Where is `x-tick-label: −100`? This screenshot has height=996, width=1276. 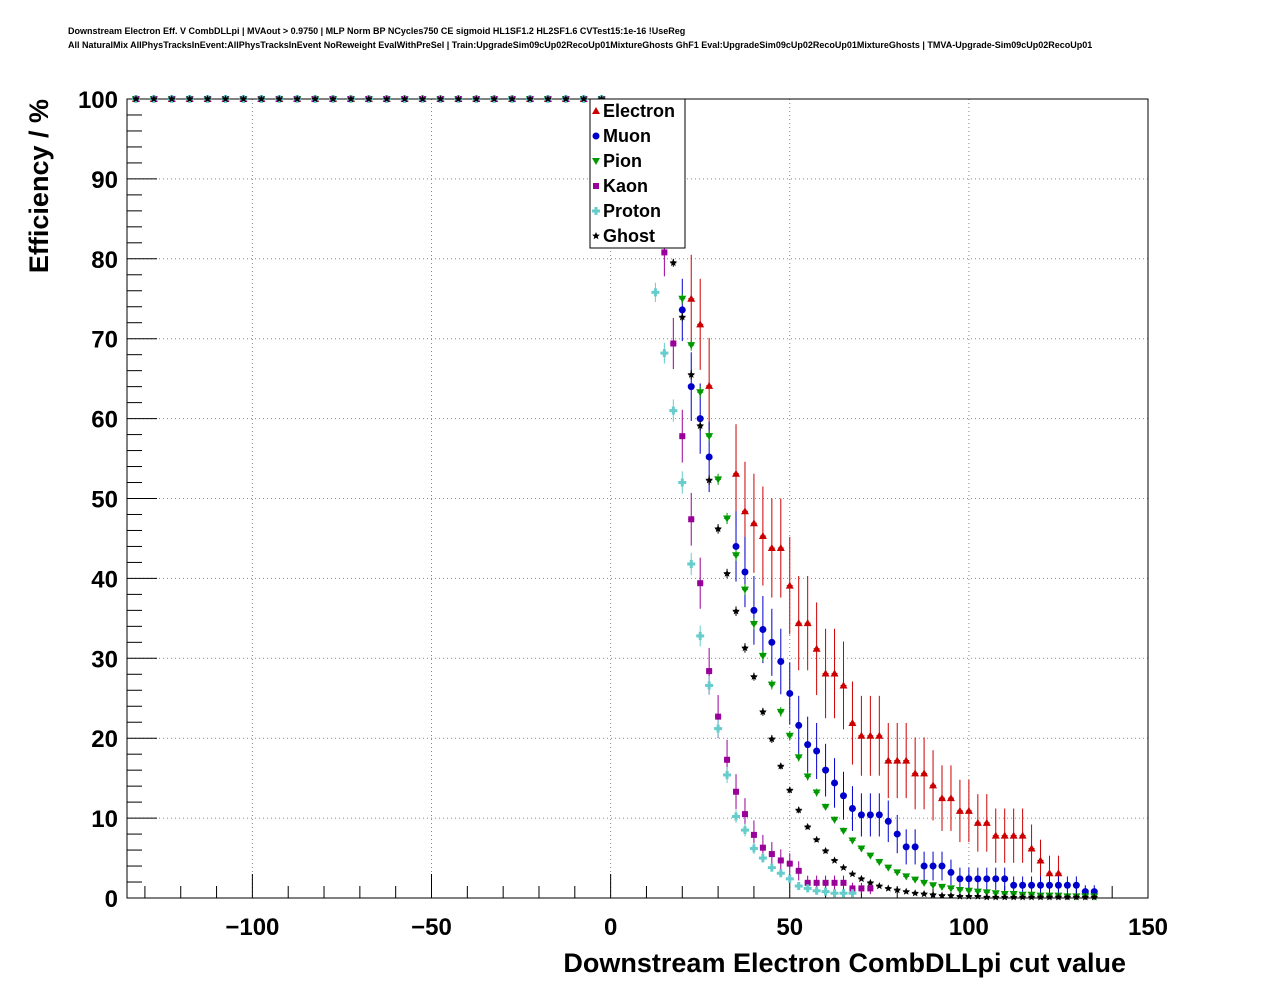 x-tick-label: −100 is located at coordinates (252, 927).